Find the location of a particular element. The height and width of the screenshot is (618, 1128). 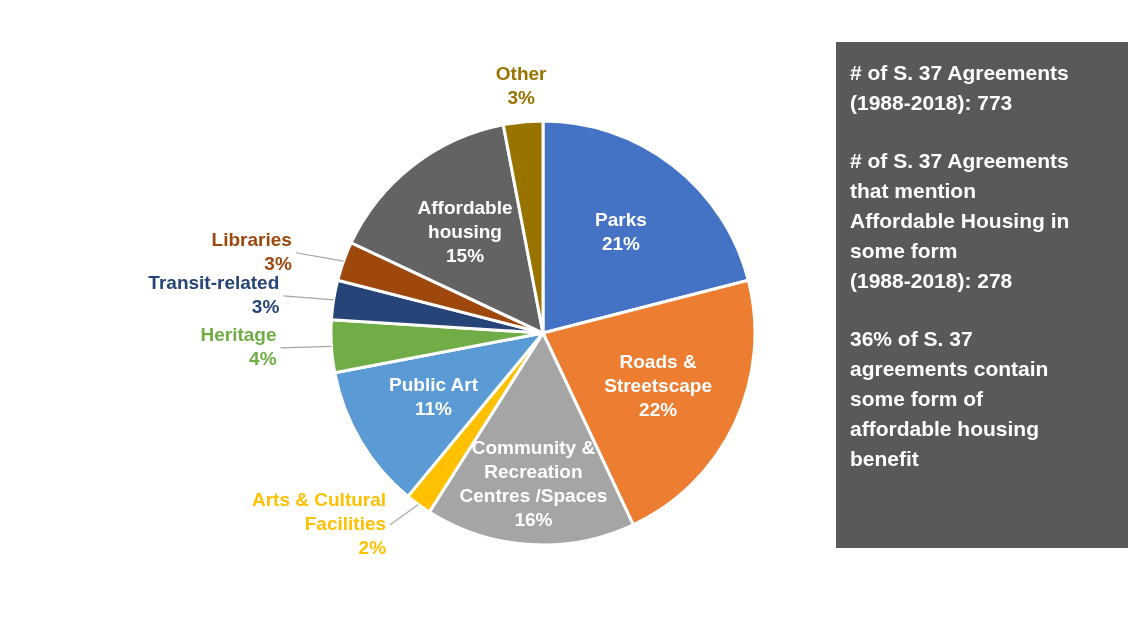

text: # of S. 37 Agreements (1988-2018): 773 is located at coordinates (959, 87).